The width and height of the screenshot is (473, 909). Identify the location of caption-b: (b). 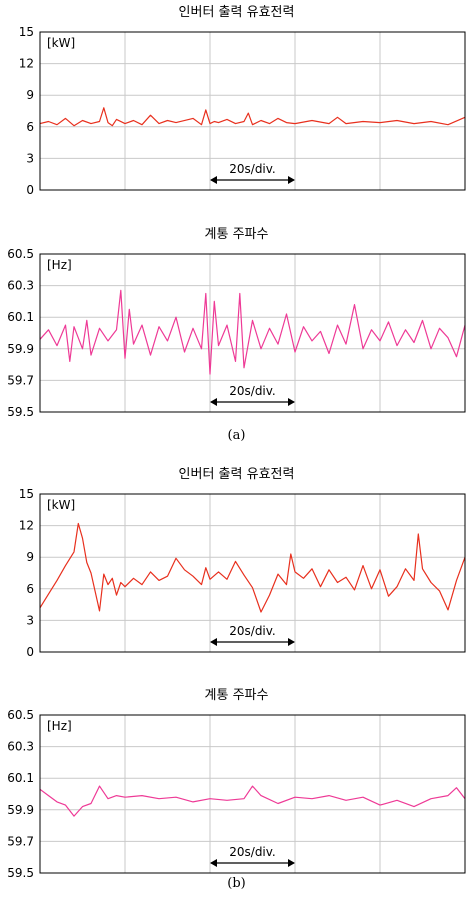
(236, 883).